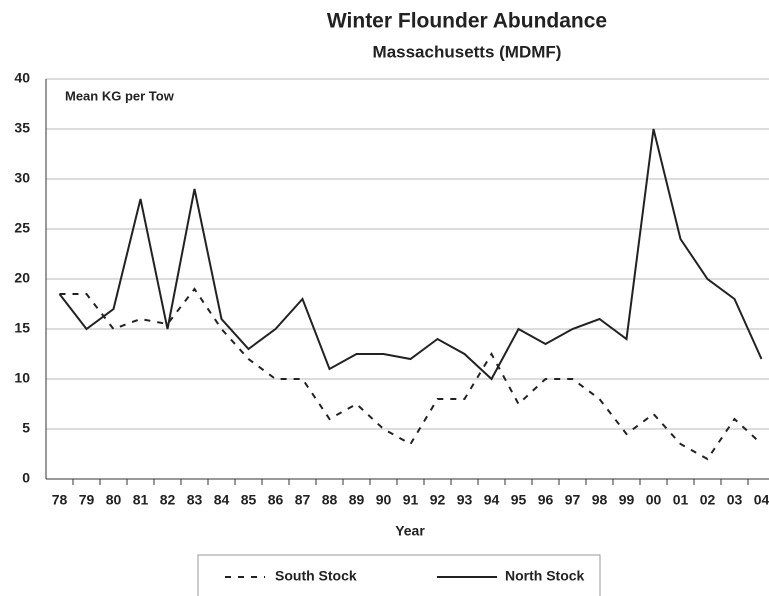 The image size is (769, 596). Describe the element at coordinates (546, 500) in the screenshot. I see `x-tick-label: 96` at that location.